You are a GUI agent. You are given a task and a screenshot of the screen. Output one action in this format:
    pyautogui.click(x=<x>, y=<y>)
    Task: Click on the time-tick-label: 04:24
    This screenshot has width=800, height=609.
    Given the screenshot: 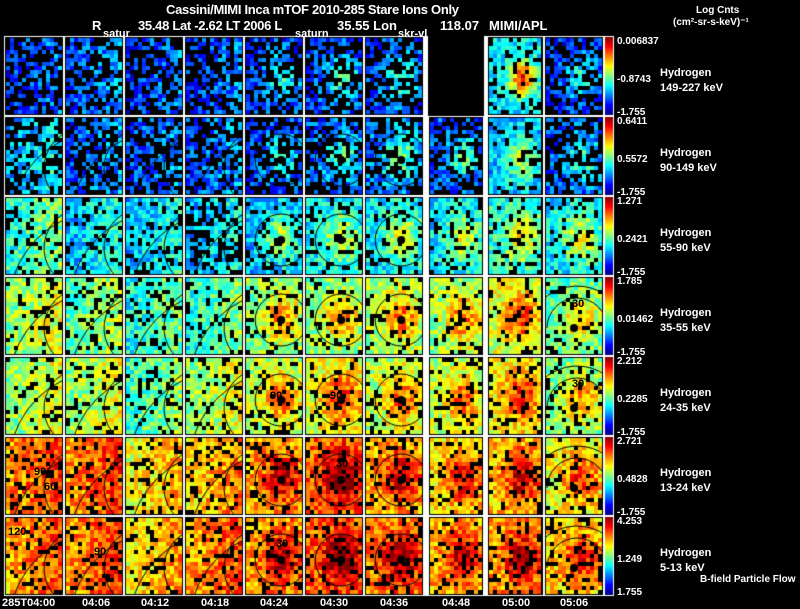 What is the action you would take?
    pyautogui.click(x=274, y=603)
    